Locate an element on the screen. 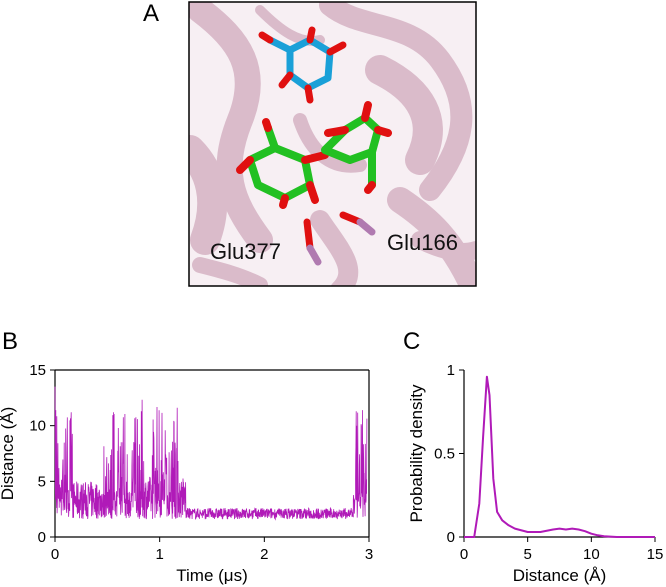 Image resolution: width=666 pixels, height=587 pixels. panel-label-b: B is located at coordinates (10, 341).